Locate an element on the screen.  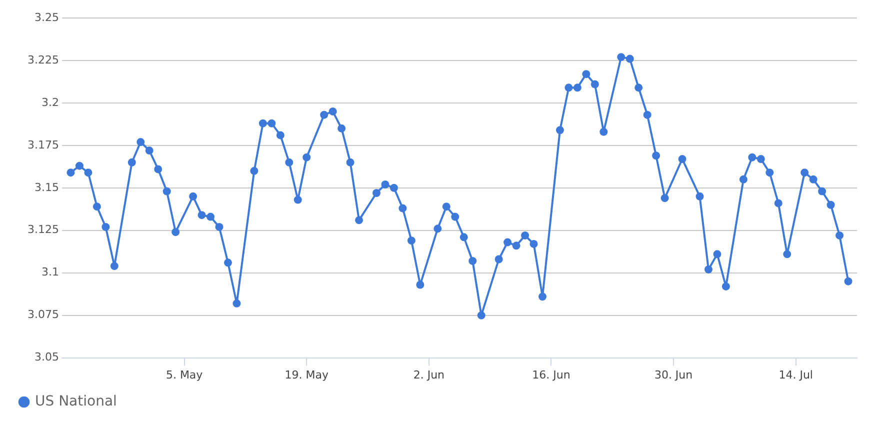
x-tick-label: 2. Jun is located at coordinates (429, 375).